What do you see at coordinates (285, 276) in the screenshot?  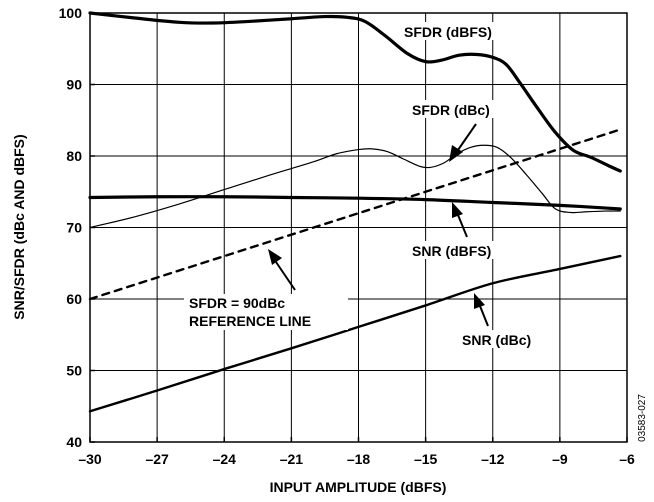 I see `ref-line-arrow-shaft` at bounding box center [285, 276].